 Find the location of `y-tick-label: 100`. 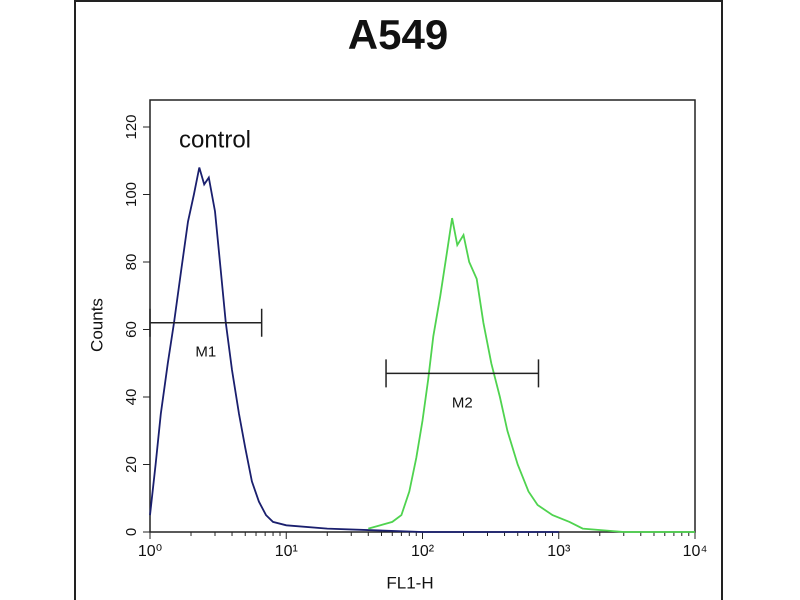

y-tick-label: 100 is located at coordinates (131, 194).